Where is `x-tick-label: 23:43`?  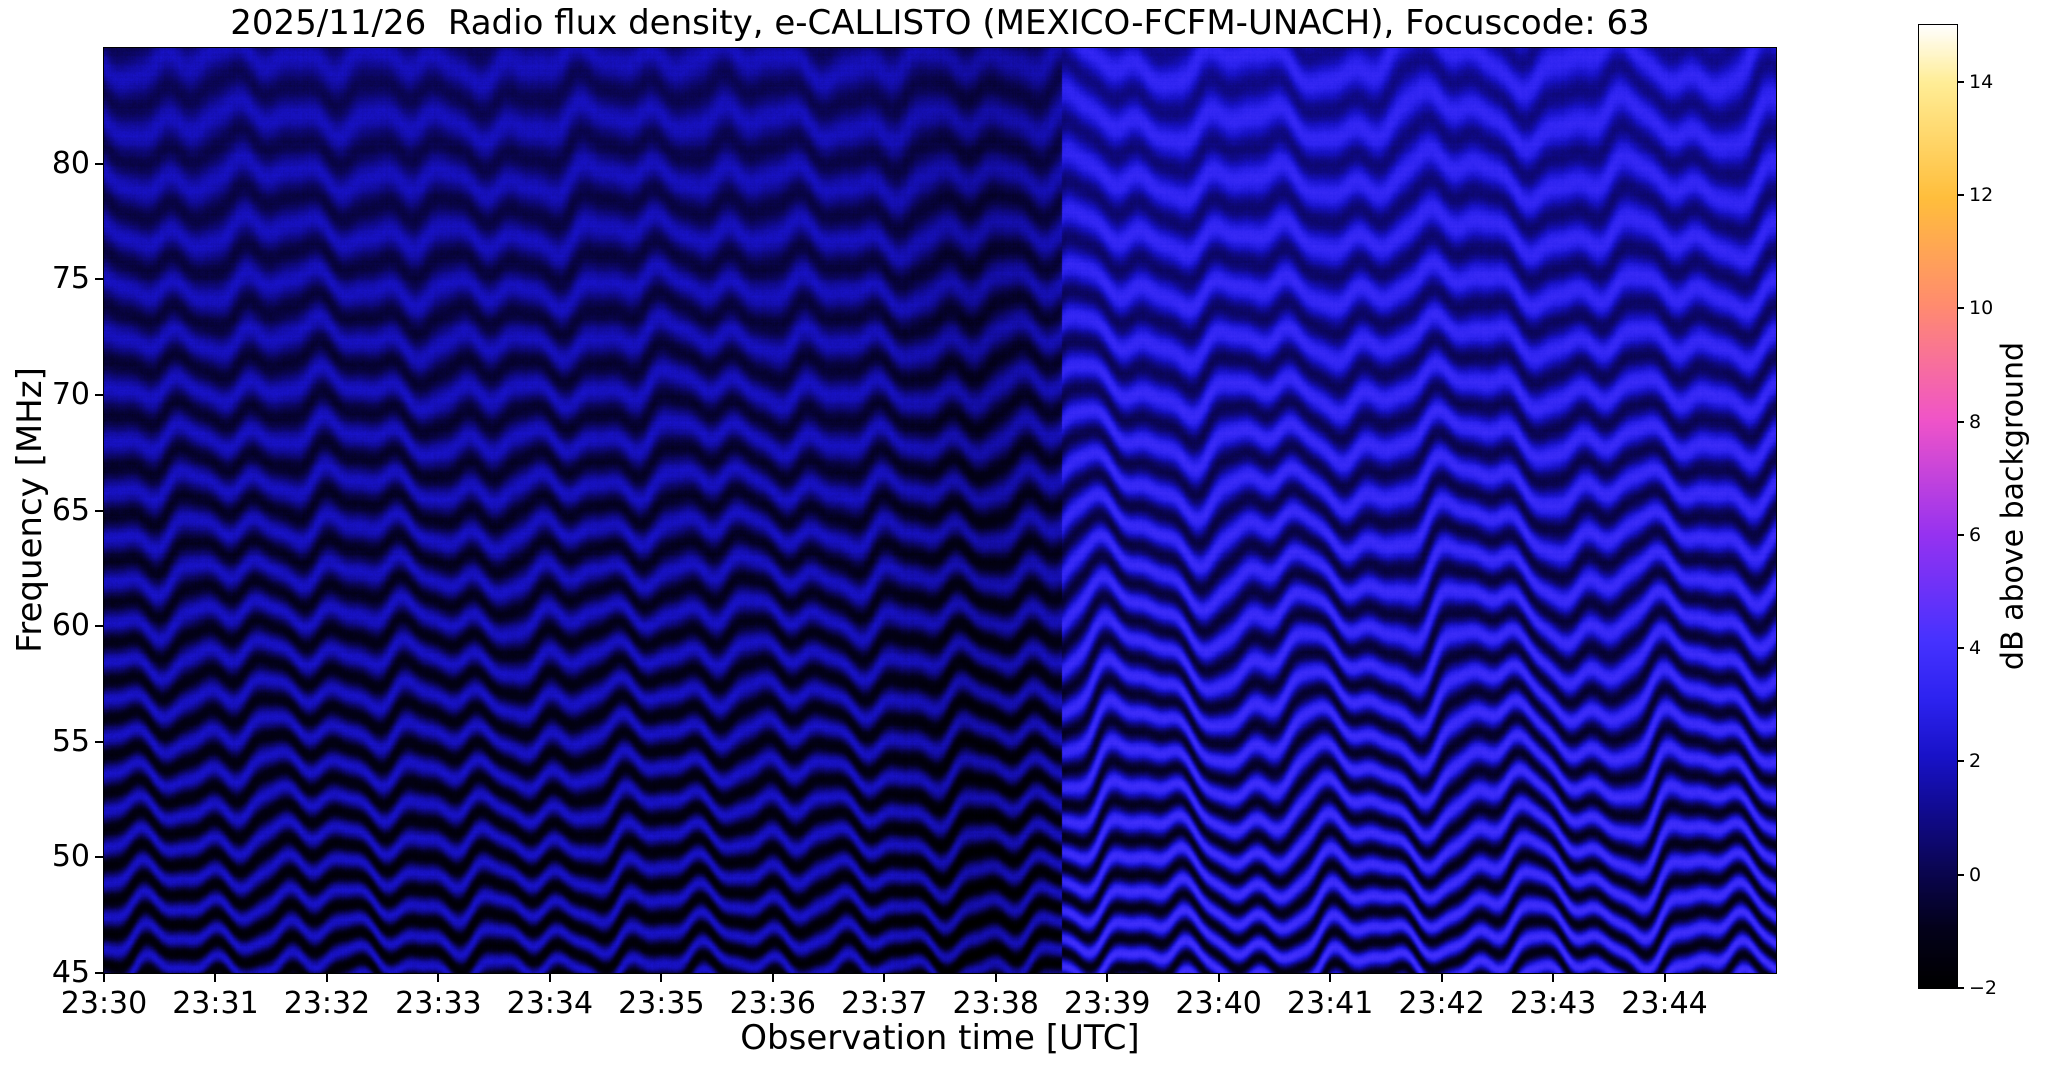 x-tick-label: 23:43 is located at coordinates (1553, 1003).